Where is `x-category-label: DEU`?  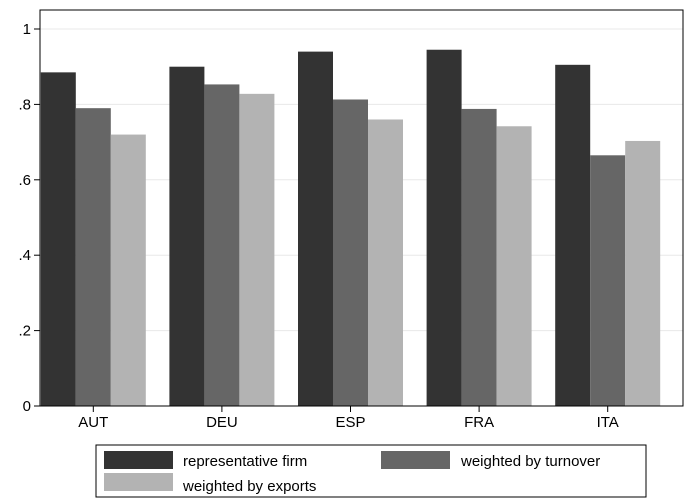
x-category-label: DEU is located at coordinates (222, 422).